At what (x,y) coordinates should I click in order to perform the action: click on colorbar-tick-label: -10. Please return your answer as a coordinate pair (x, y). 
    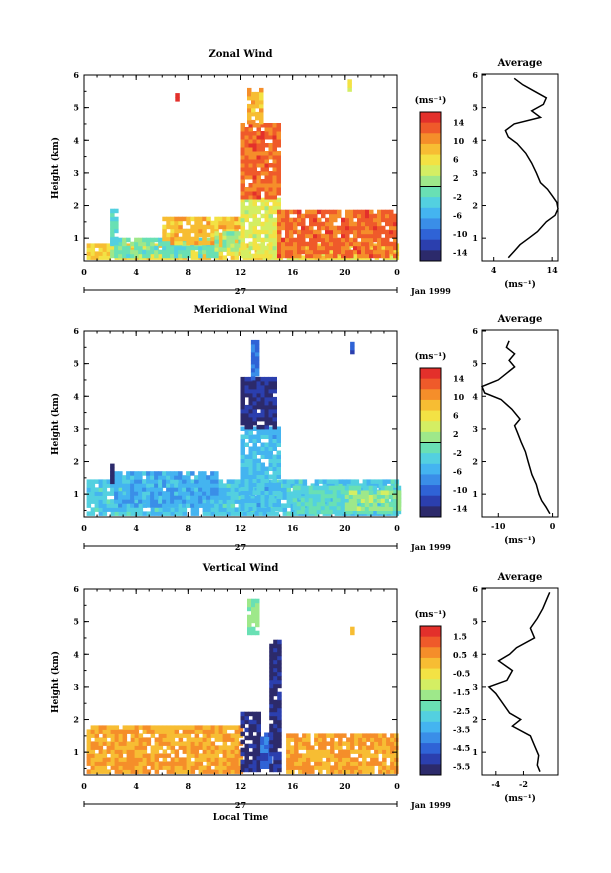
    Looking at the image, I should click on (460, 234).